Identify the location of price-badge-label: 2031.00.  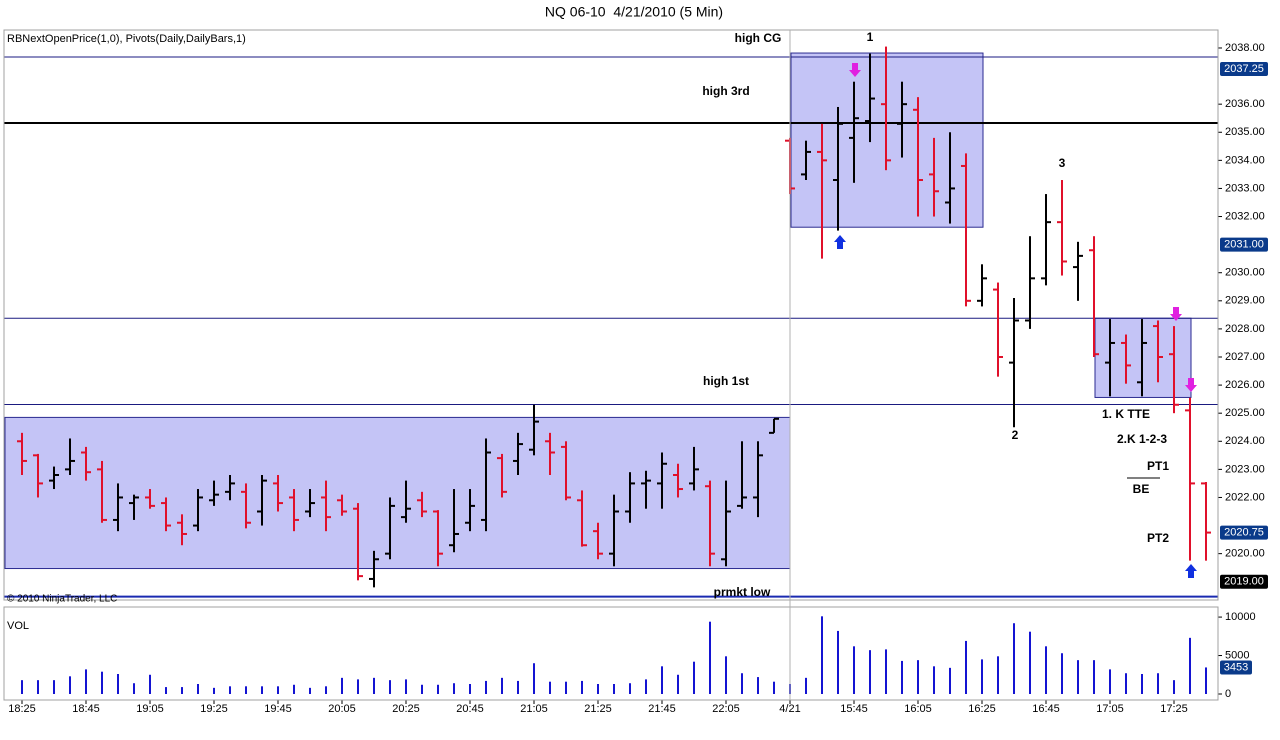
(1244, 245).